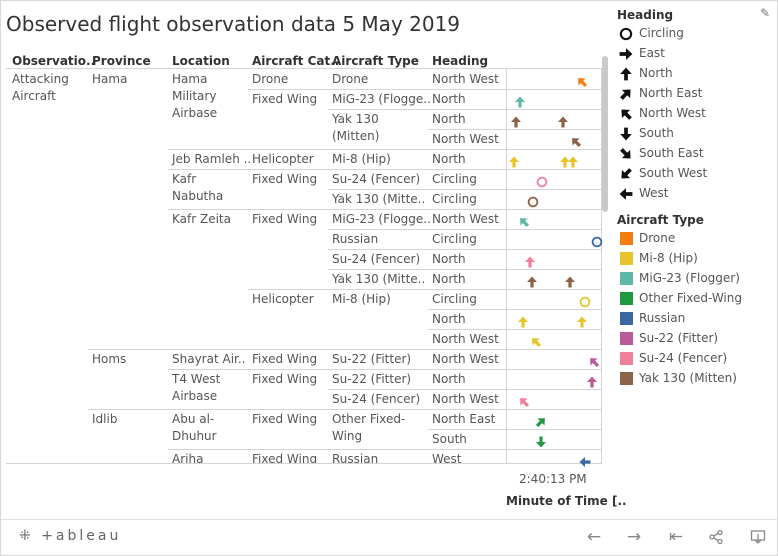 The height and width of the screenshot is (556, 778). Describe the element at coordinates (110, 79) in the screenshot. I see `cell-province: Hama` at that location.